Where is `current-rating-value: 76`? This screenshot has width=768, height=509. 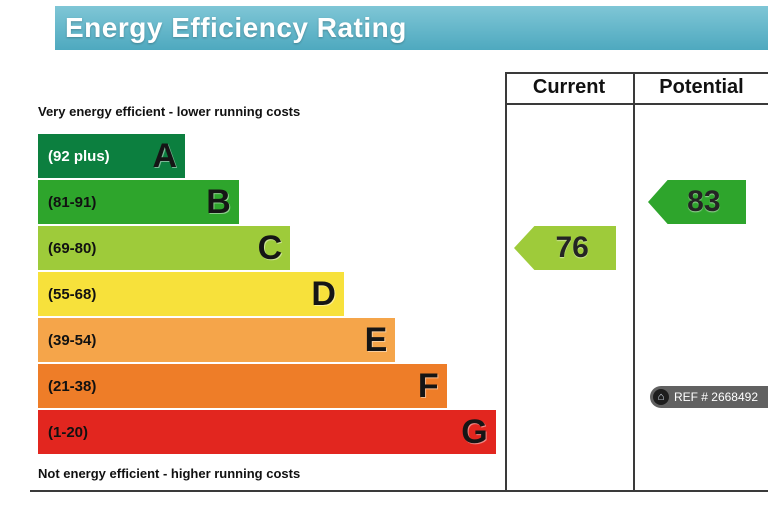 current-rating-value: 76 is located at coordinates (572, 247).